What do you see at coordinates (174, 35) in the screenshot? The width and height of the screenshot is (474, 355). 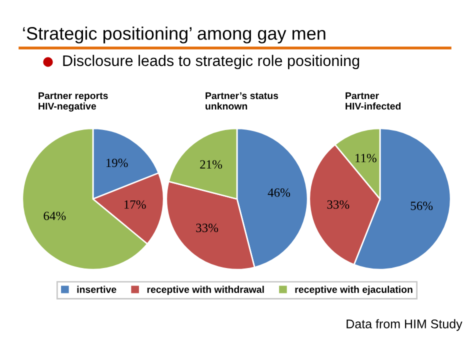 I see `text: ‘Strategic positioning’ among gay men` at bounding box center [174, 35].